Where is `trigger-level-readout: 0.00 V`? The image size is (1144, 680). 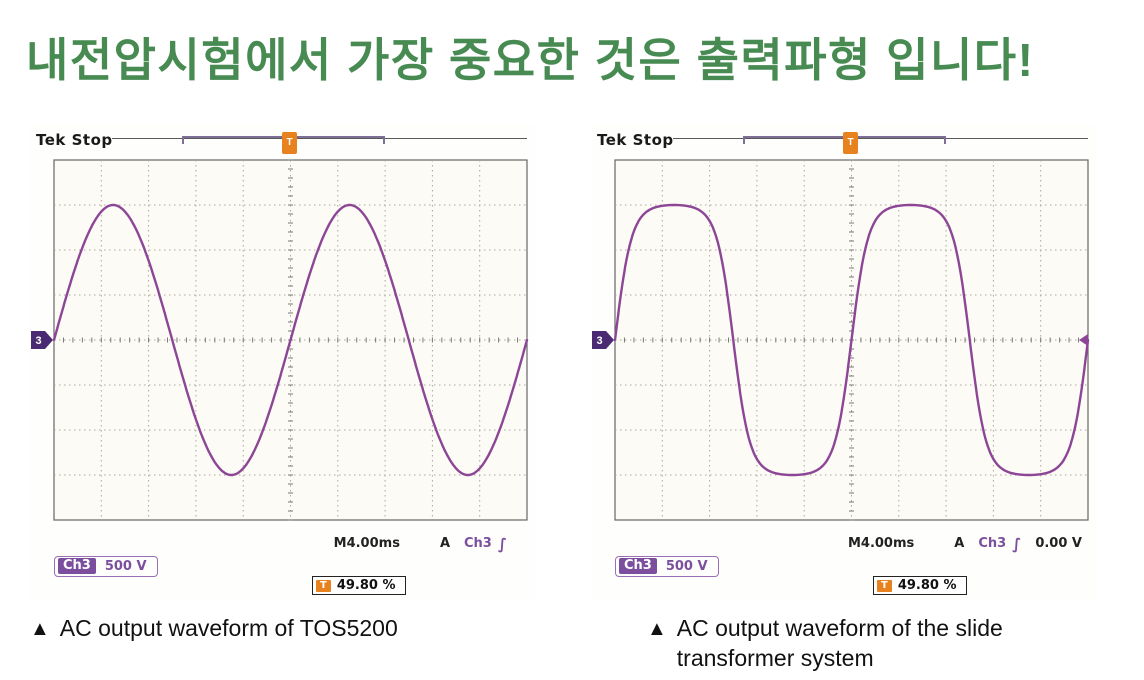
trigger-level-readout: 0.00 V is located at coordinates (1058, 543).